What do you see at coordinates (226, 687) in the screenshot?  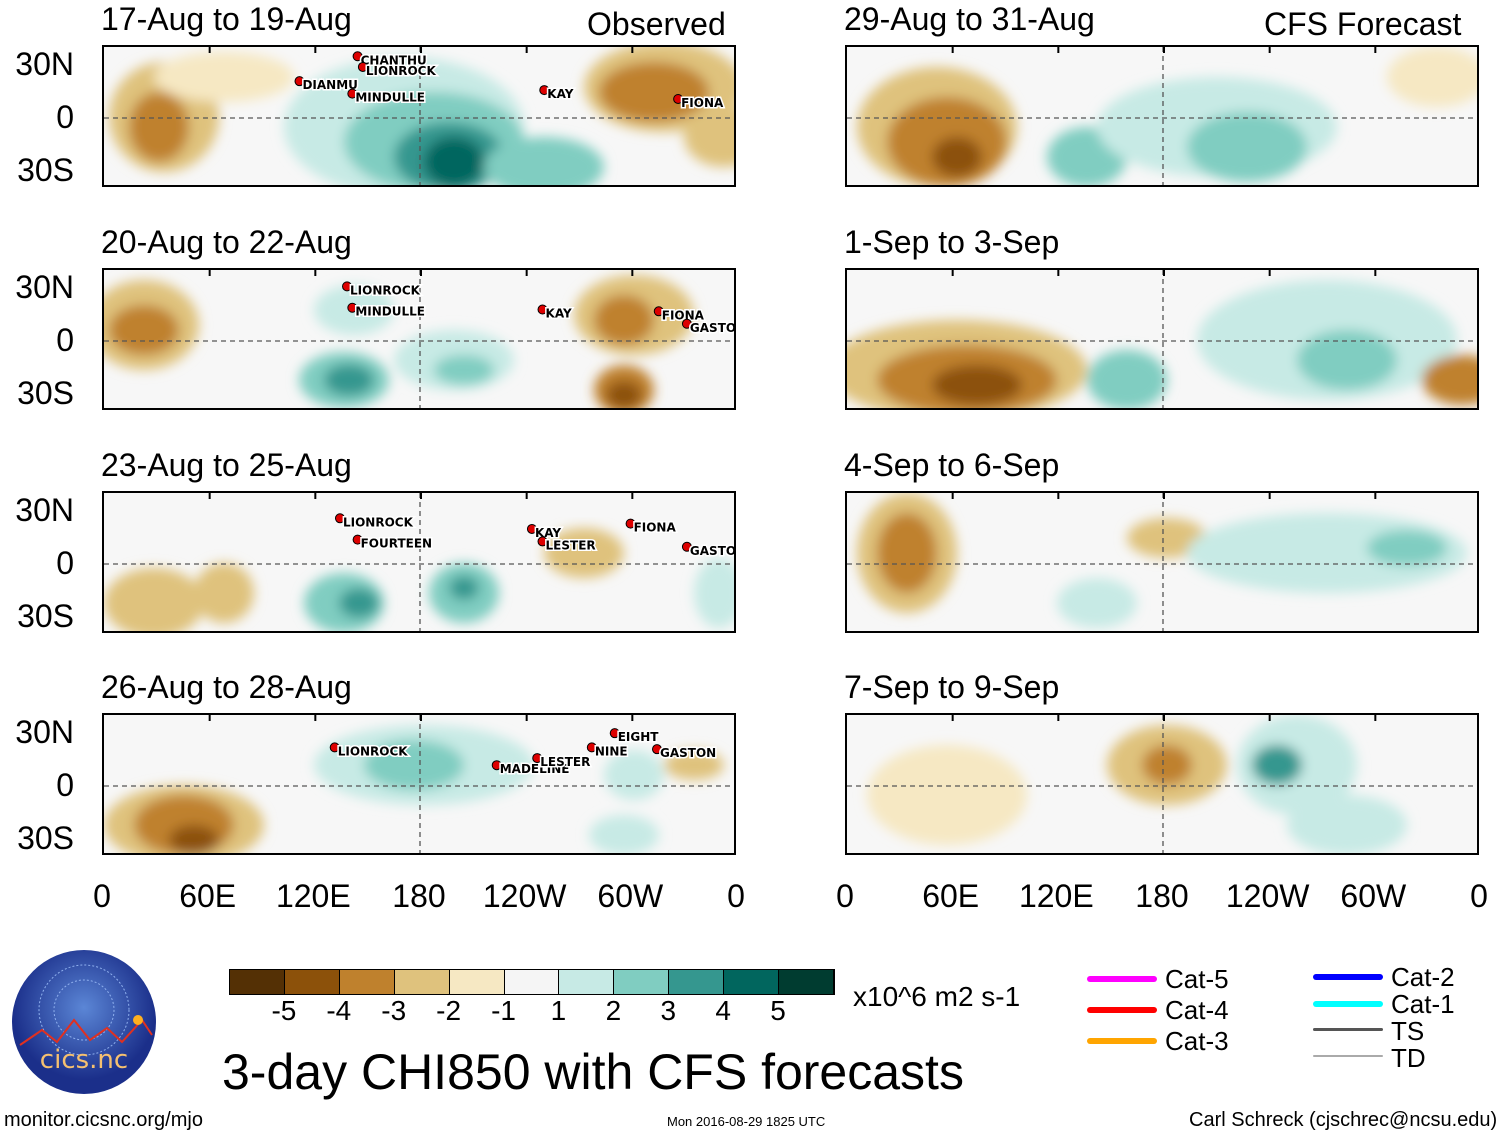 I see `panel-title: 26-Aug to 28-Aug` at bounding box center [226, 687].